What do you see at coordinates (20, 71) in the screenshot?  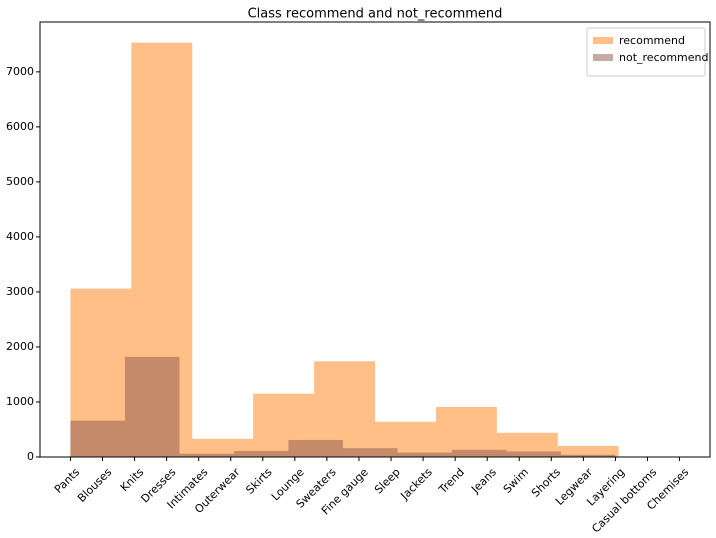 I see `y-tick-label: 7000` at bounding box center [20, 71].